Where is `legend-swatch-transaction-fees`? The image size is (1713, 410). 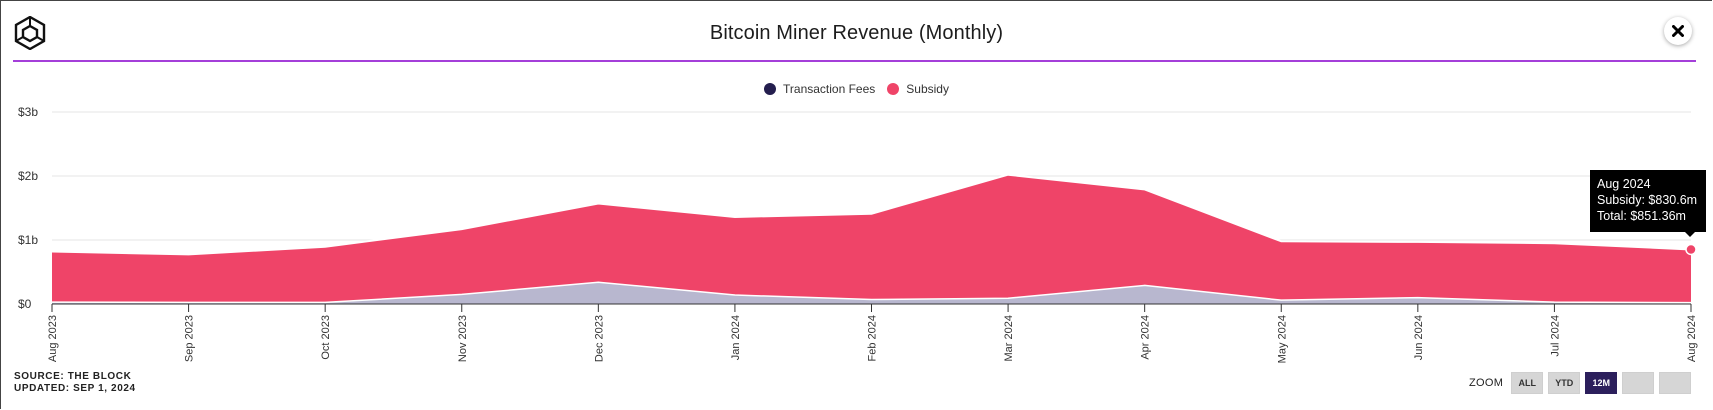
legend-swatch-transaction-fees is located at coordinates (770, 89).